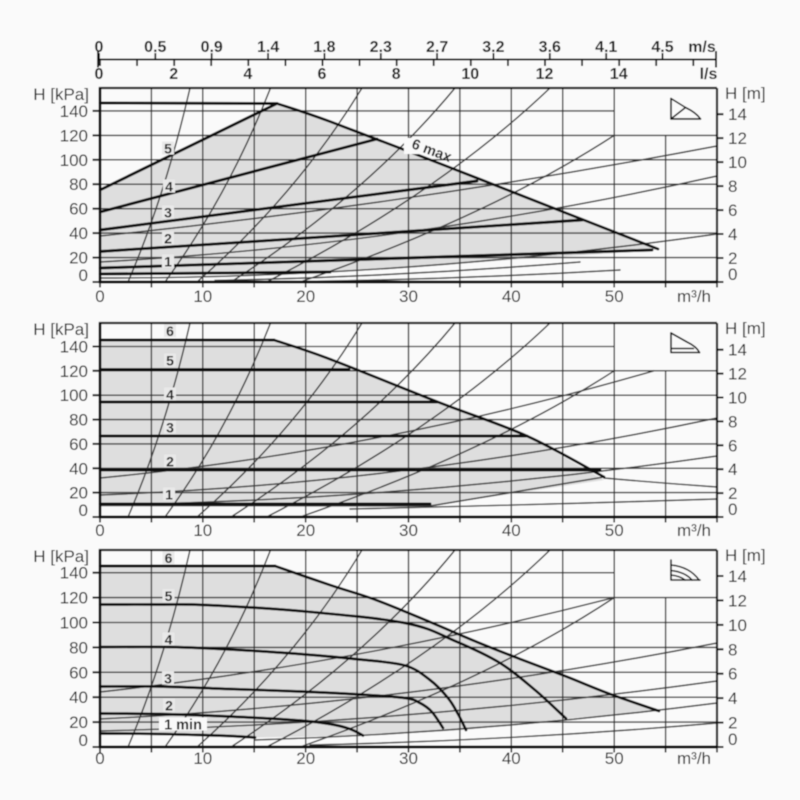 This screenshot has height=800, width=800. Describe the element at coordinates (212, 47) in the screenshot. I see `svg-text: 0.9` at that location.